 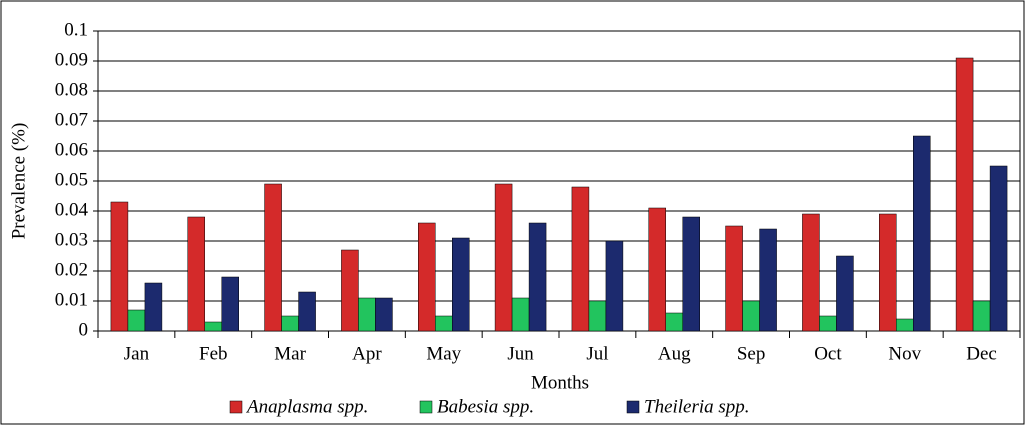 I want to click on legend-label: Babesia spp., so click(x=485, y=406).